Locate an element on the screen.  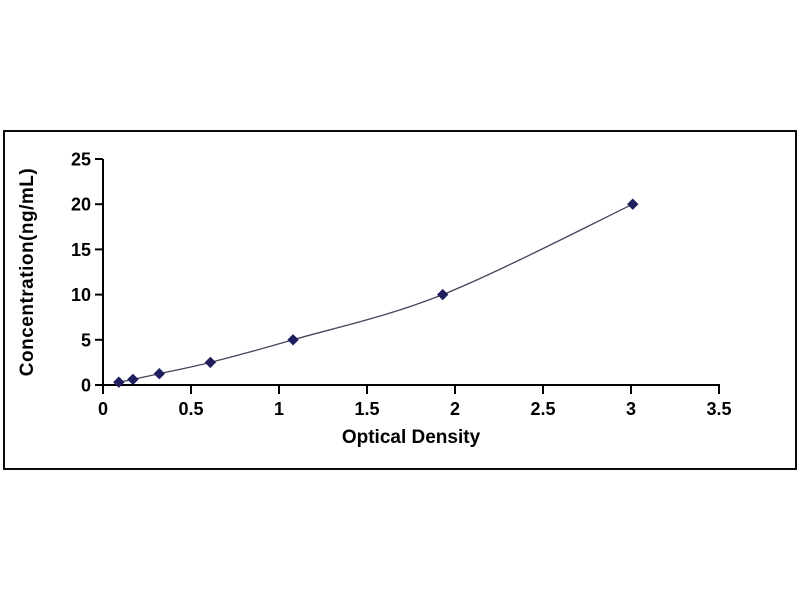
x-tick-label: 2.5 is located at coordinates (542, 409).